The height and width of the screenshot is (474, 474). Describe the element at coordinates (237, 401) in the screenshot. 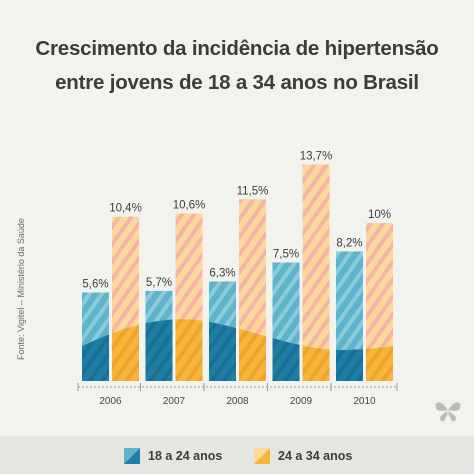

I see `x-tick-label-2008: 2008` at that location.